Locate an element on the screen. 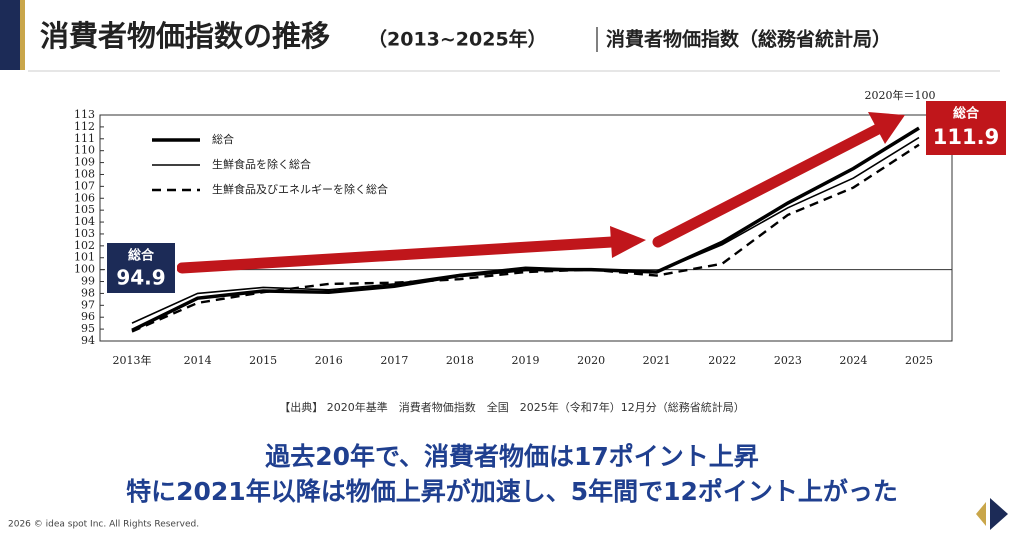 The image size is (1024, 538). x-tick-label: 2020 is located at coordinates (591, 360).